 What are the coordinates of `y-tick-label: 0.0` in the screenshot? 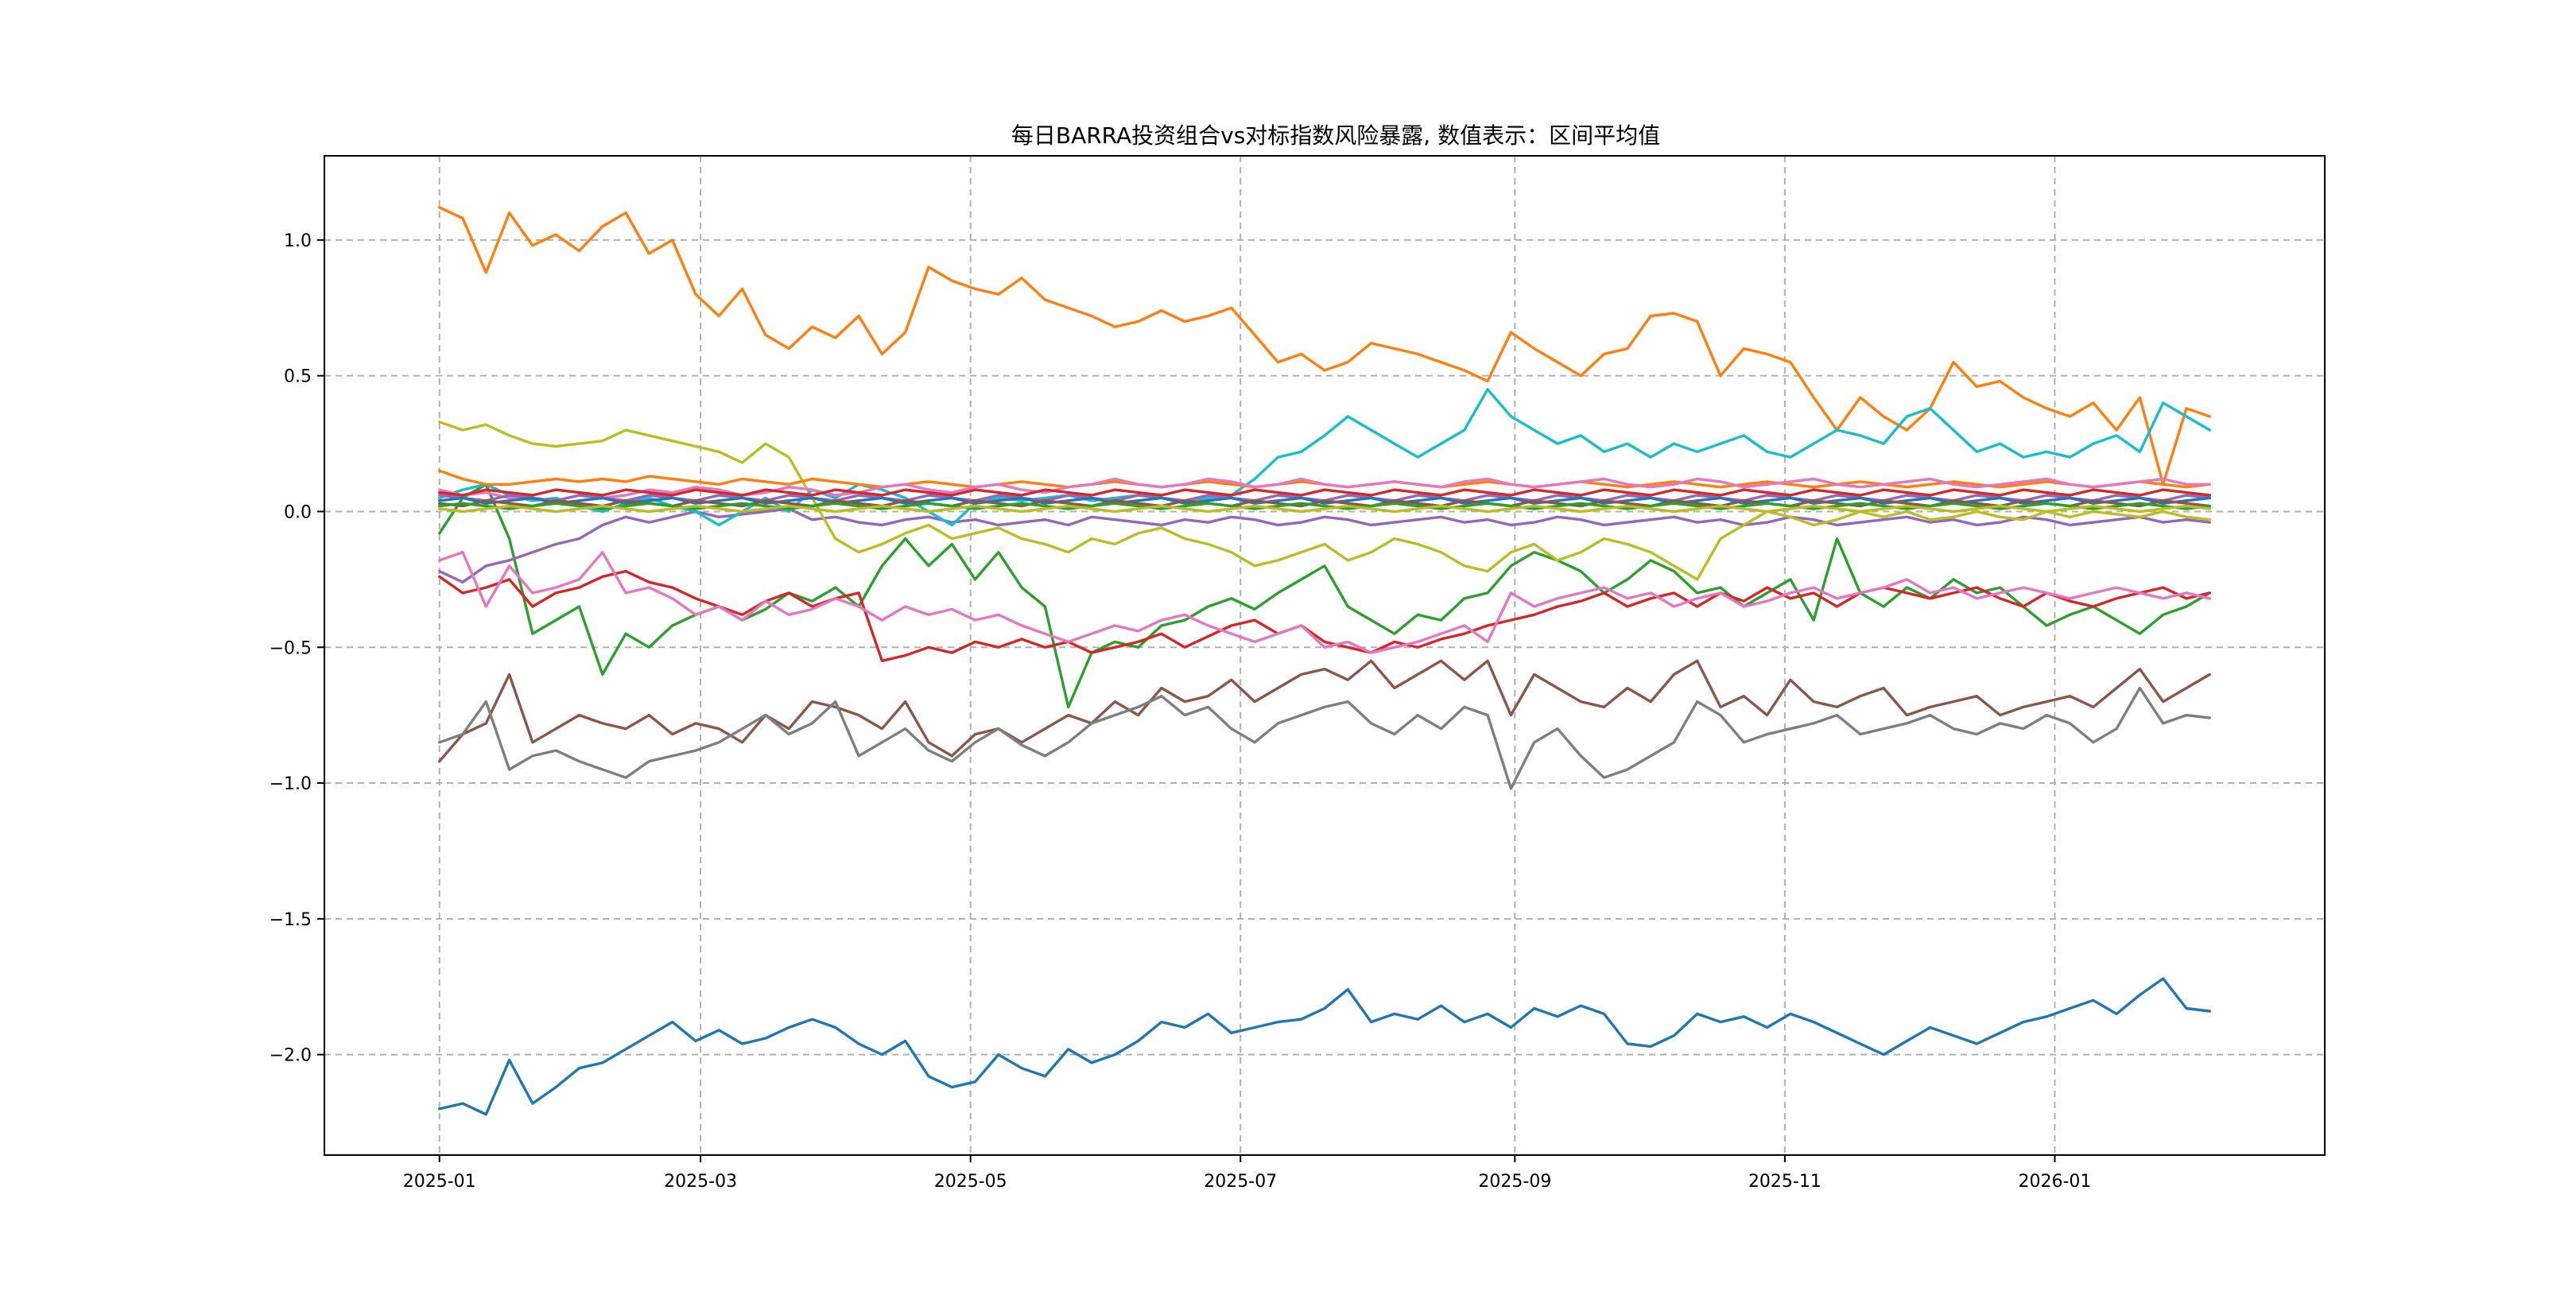 It's located at (298, 512).